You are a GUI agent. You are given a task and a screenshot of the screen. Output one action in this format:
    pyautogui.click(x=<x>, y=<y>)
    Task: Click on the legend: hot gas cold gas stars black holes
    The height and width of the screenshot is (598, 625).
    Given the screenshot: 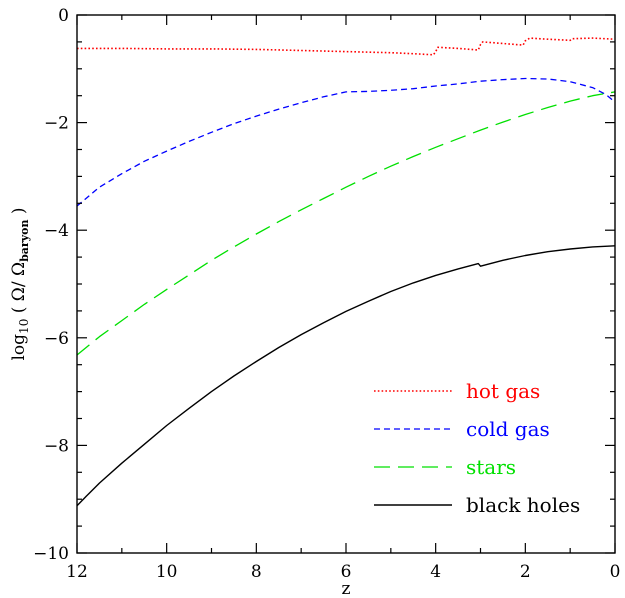 What is the action you would take?
    pyautogui.click(x=477, y=448)
    